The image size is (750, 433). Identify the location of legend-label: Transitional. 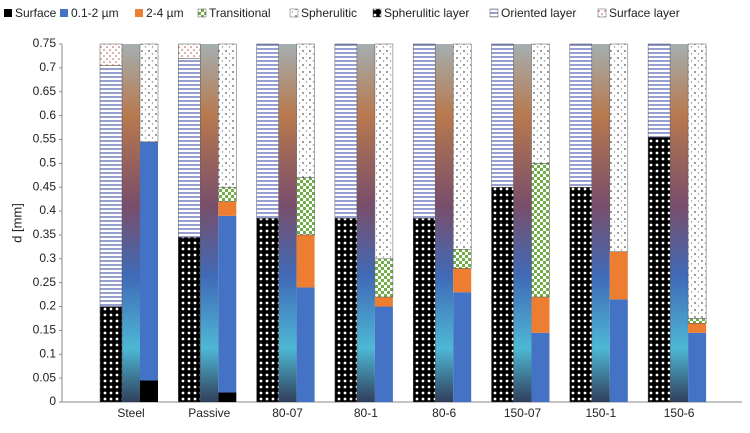
(240, 13).